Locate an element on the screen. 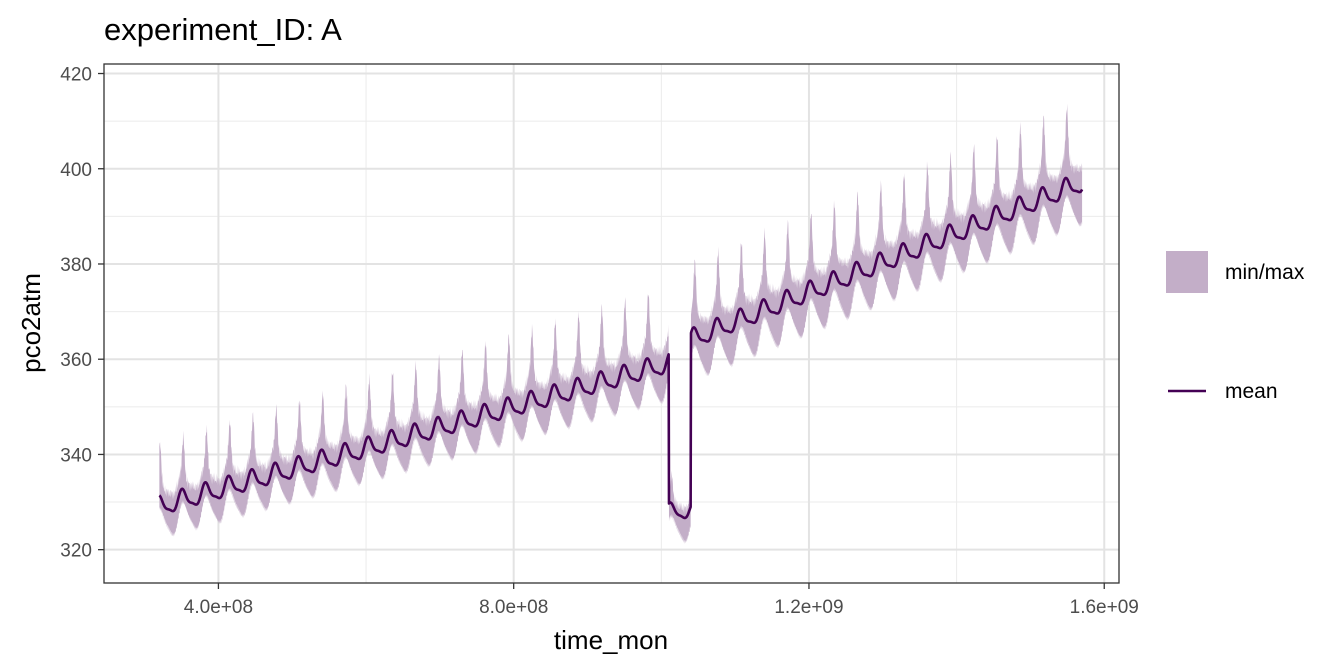  x-tick-label: 1.6e+09 is located at coordinates (1104, 607).